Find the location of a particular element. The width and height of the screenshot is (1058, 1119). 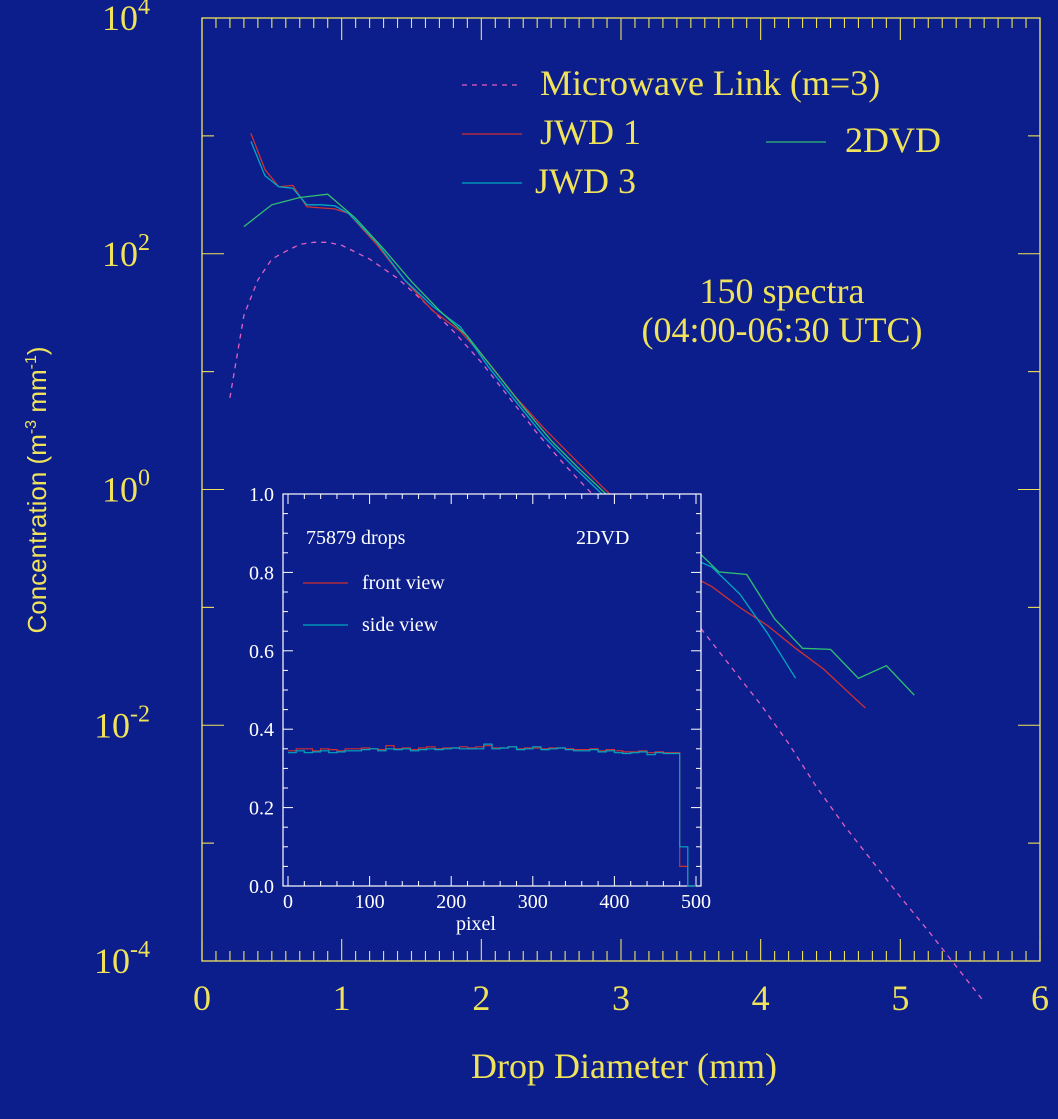

annotation-spectra-count: 150 spectra is located at coordinates (782, 291).